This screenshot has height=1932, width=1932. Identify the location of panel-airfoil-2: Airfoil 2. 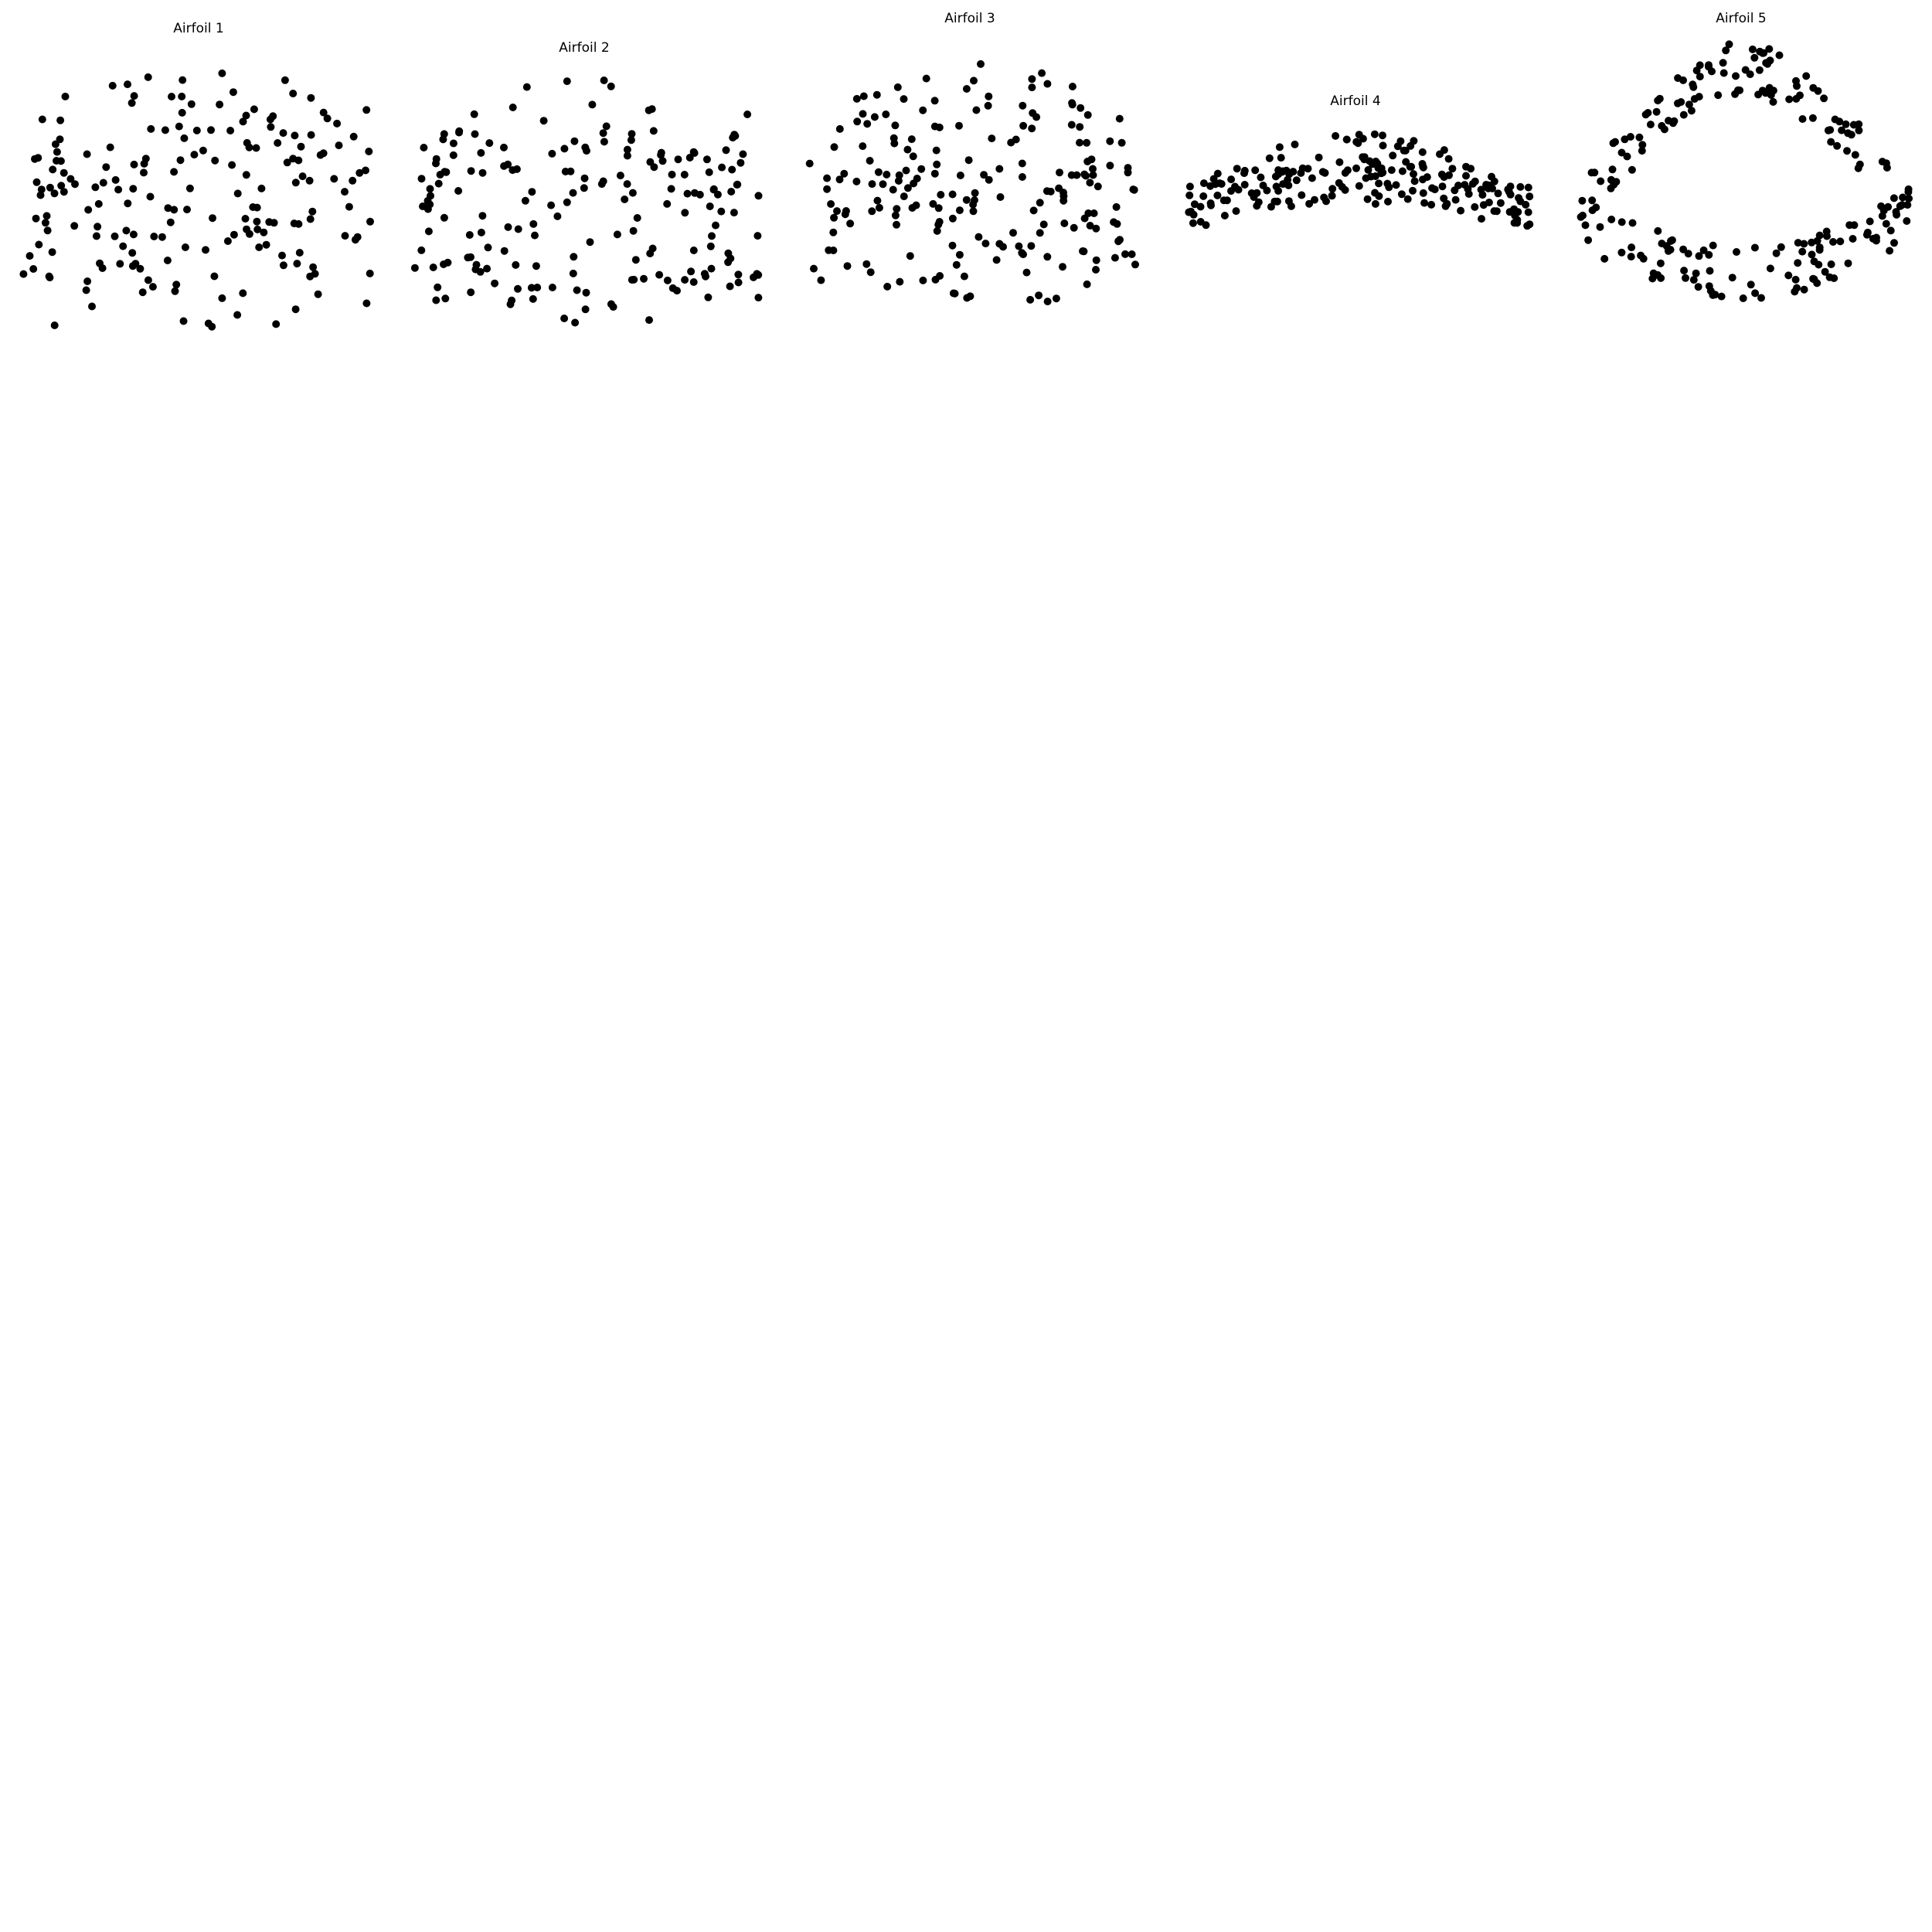
(586, 184).